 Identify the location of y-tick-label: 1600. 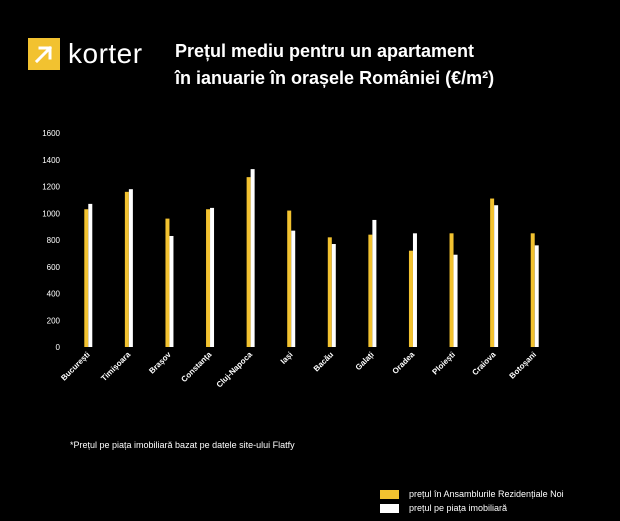
(51, 133).